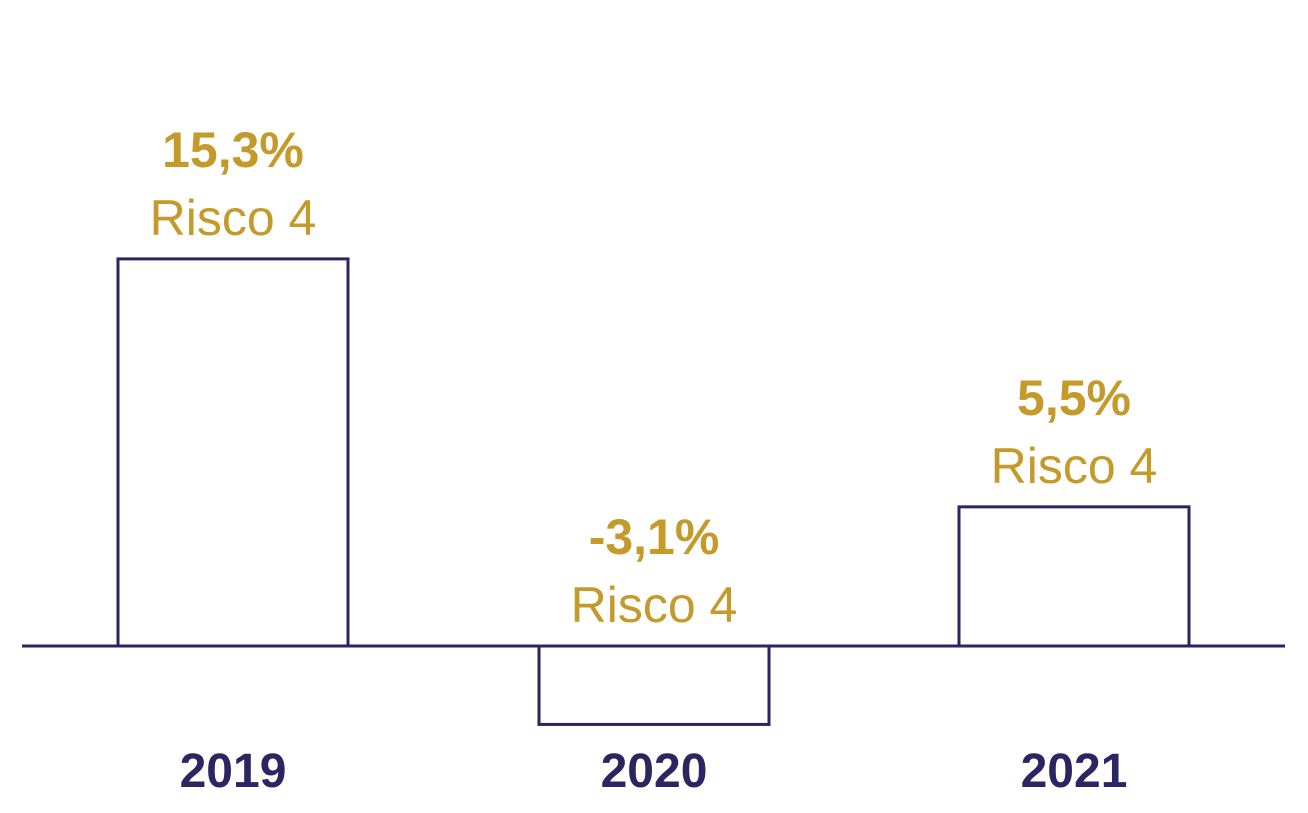 The image size is (1308, 813). I want to click on bar-2019, so click(233, 452).